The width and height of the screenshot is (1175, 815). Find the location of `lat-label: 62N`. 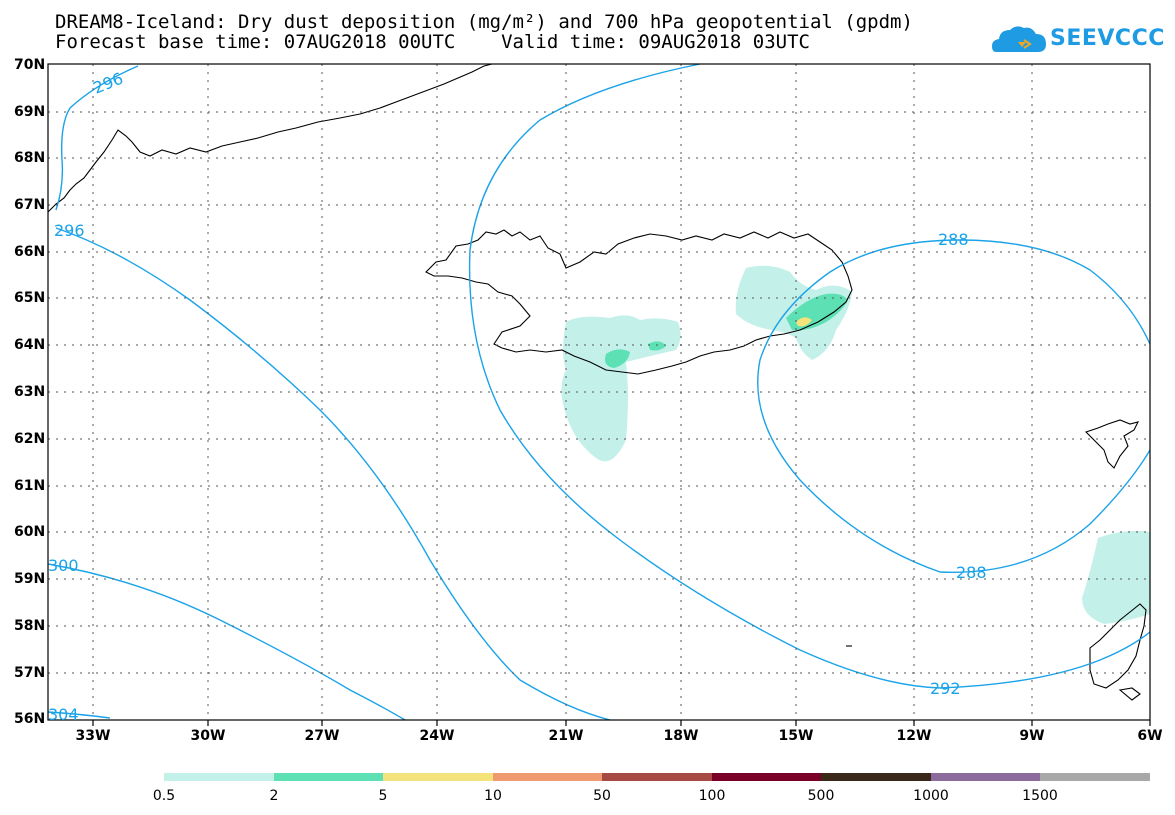

lat-label: 62N is located at coordinates (30, 439).